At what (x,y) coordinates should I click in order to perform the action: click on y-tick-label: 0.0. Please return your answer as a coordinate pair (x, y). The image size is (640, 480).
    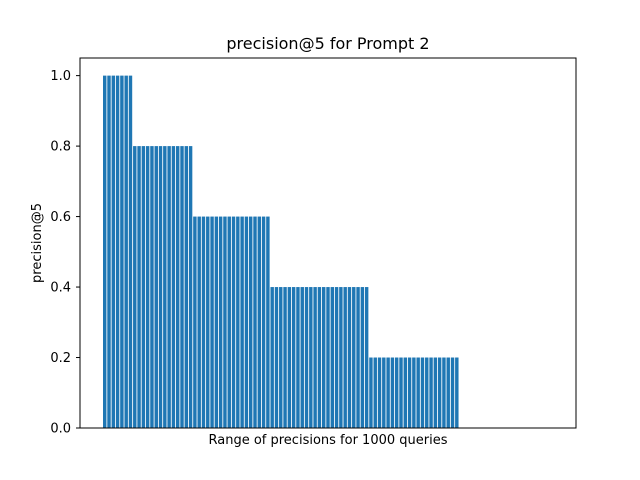
    Looking at the image, I should click on (60, 429).